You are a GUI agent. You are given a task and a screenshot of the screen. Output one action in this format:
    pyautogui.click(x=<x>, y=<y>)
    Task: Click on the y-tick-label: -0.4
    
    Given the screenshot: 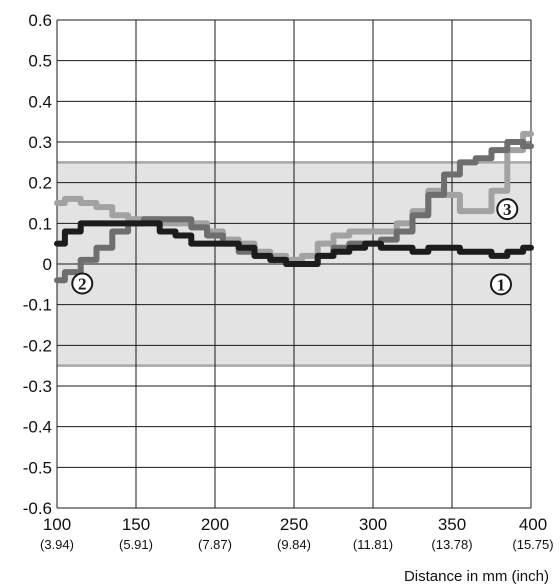 What is the action you would take?
    pyautogui.click(x=37, y=427)
    